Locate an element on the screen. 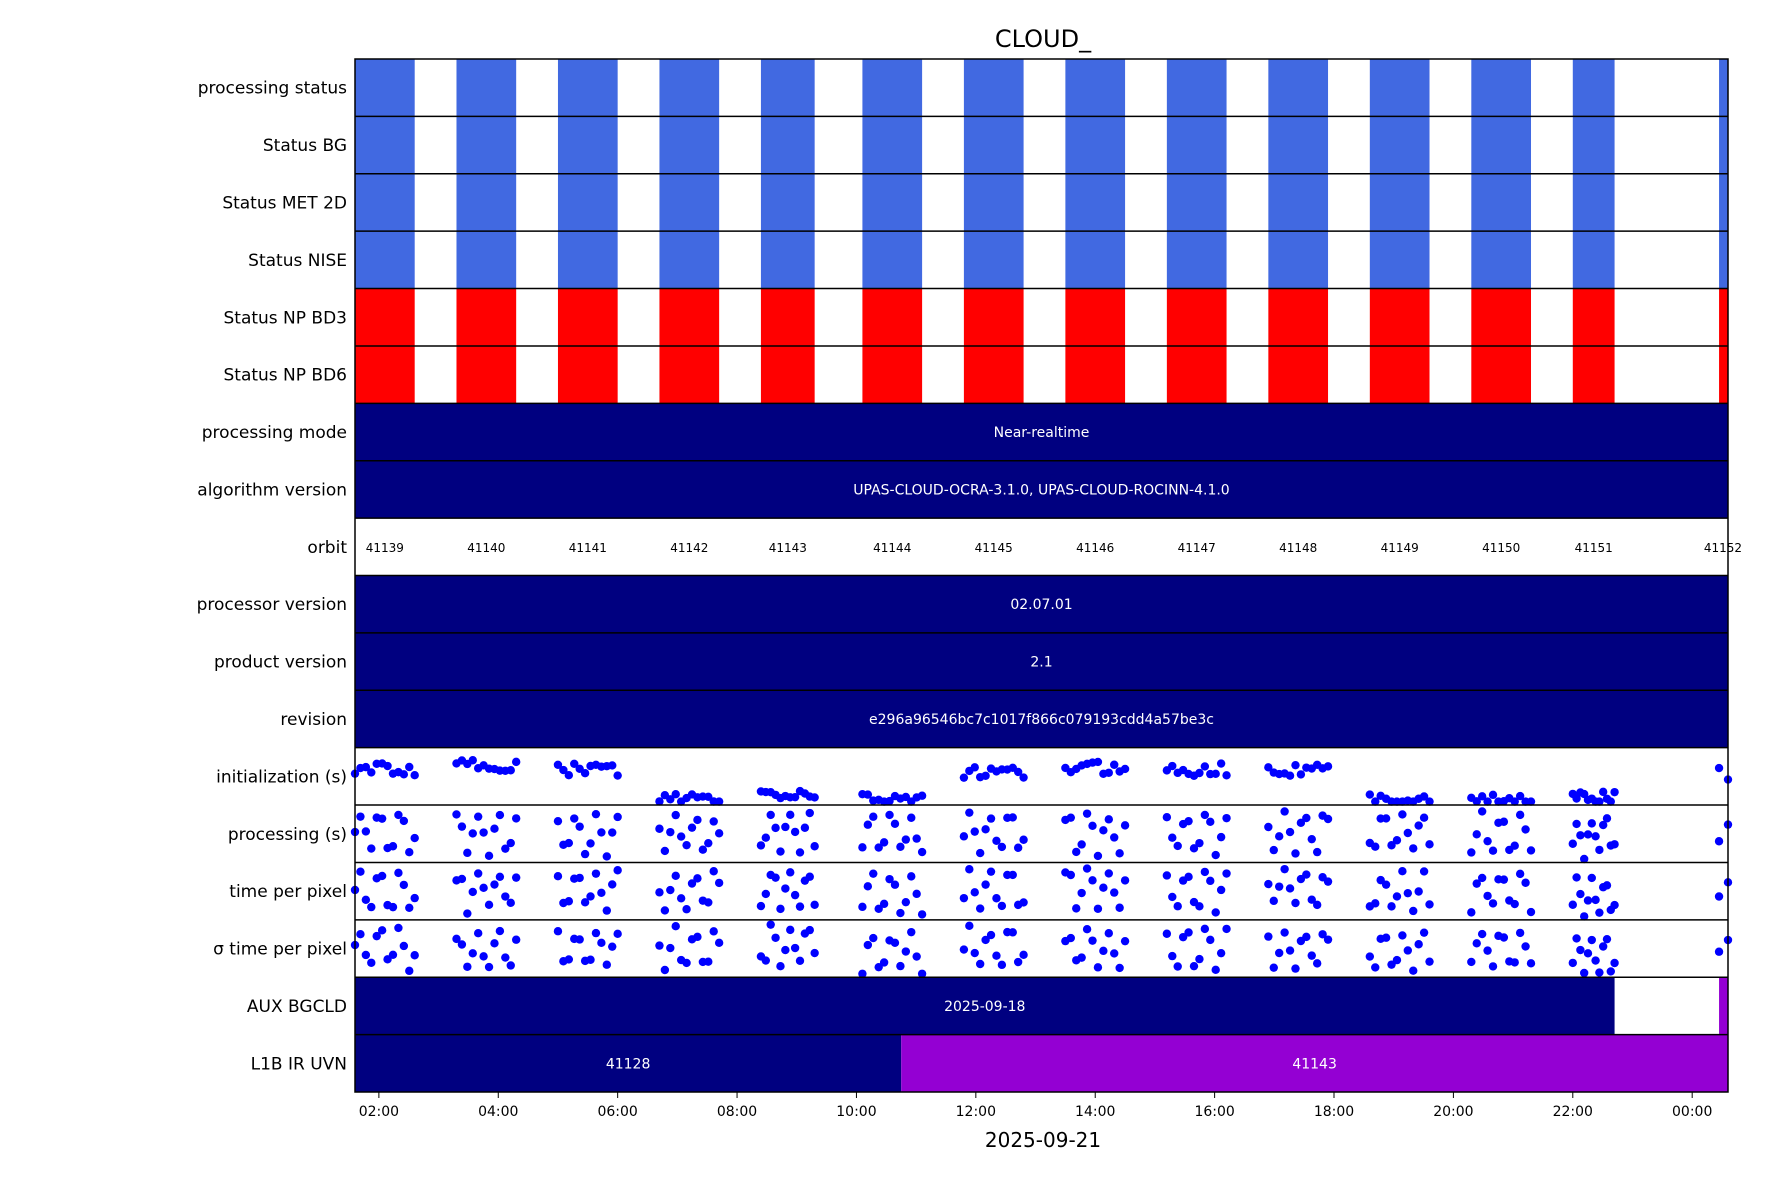 The height and width of the screenshot is (1181, 1771). x-tick: 18:00 is located at coordinates (1334, 1106).